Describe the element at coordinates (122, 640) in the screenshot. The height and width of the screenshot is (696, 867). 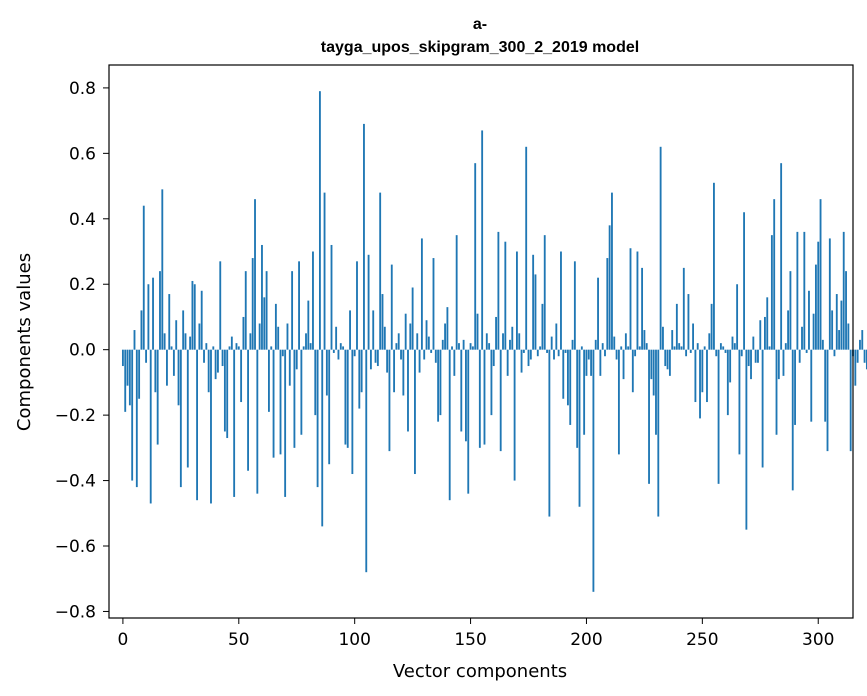
I see `x-tick-label: 0` at that location.